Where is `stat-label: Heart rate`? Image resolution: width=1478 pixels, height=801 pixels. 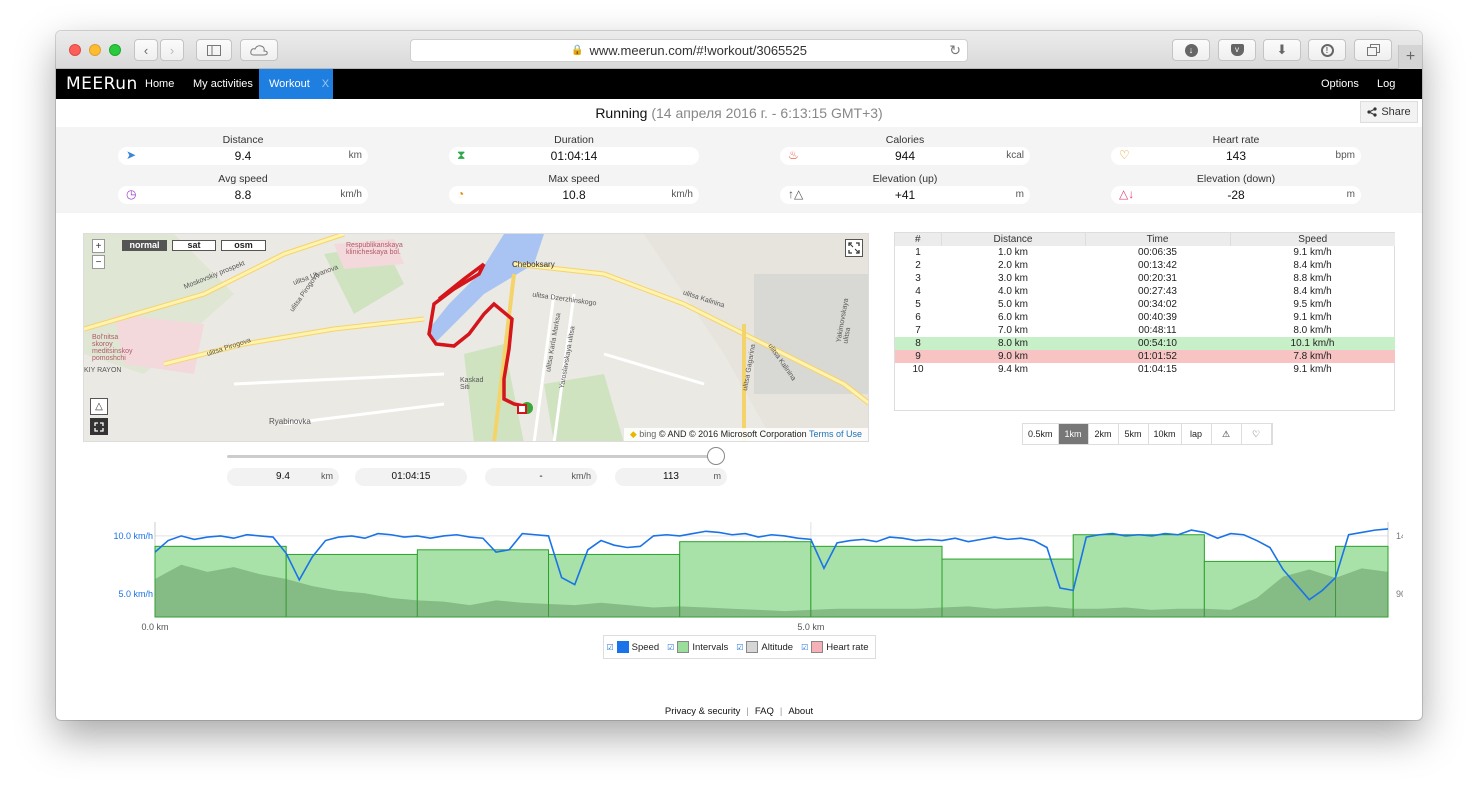 stat-label: Heart rate is located at coordinates (1236, 140).